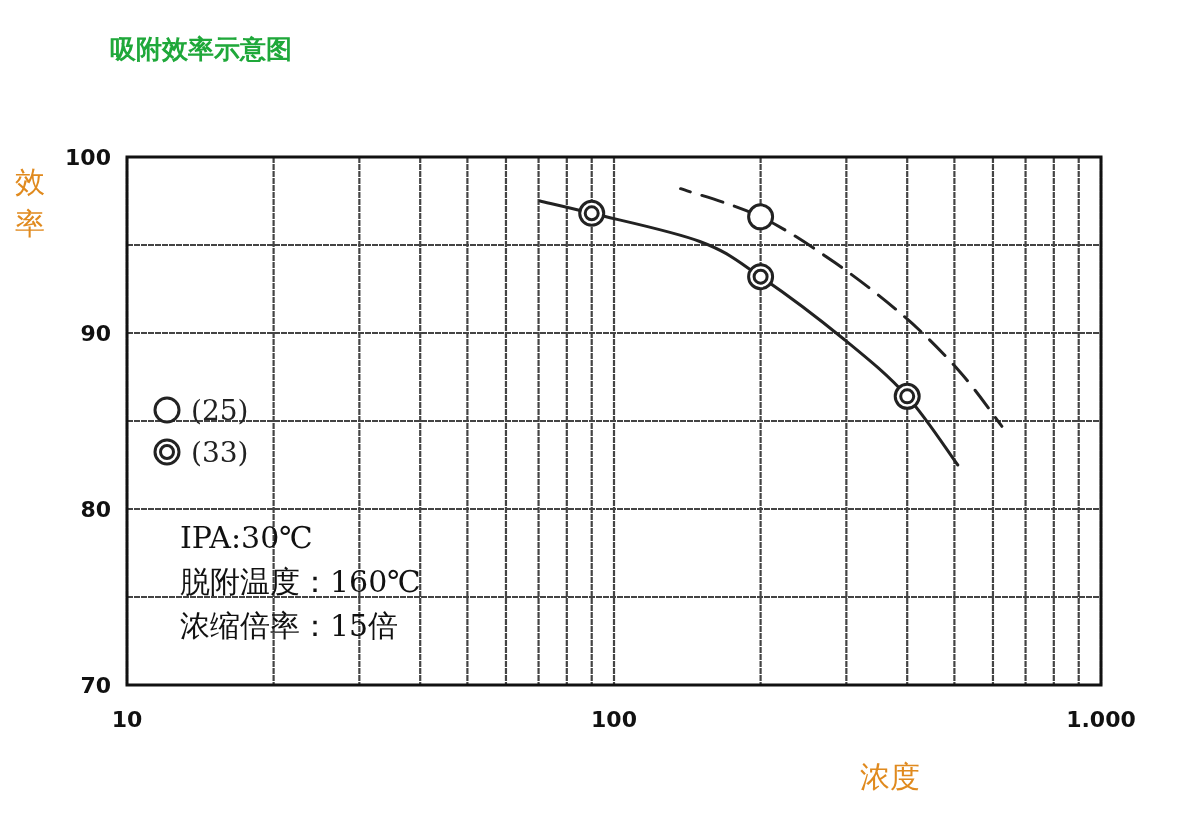 This screenshot has height=815, width=1200. I want to click on y-tick-label: 100, so click(88, 157).